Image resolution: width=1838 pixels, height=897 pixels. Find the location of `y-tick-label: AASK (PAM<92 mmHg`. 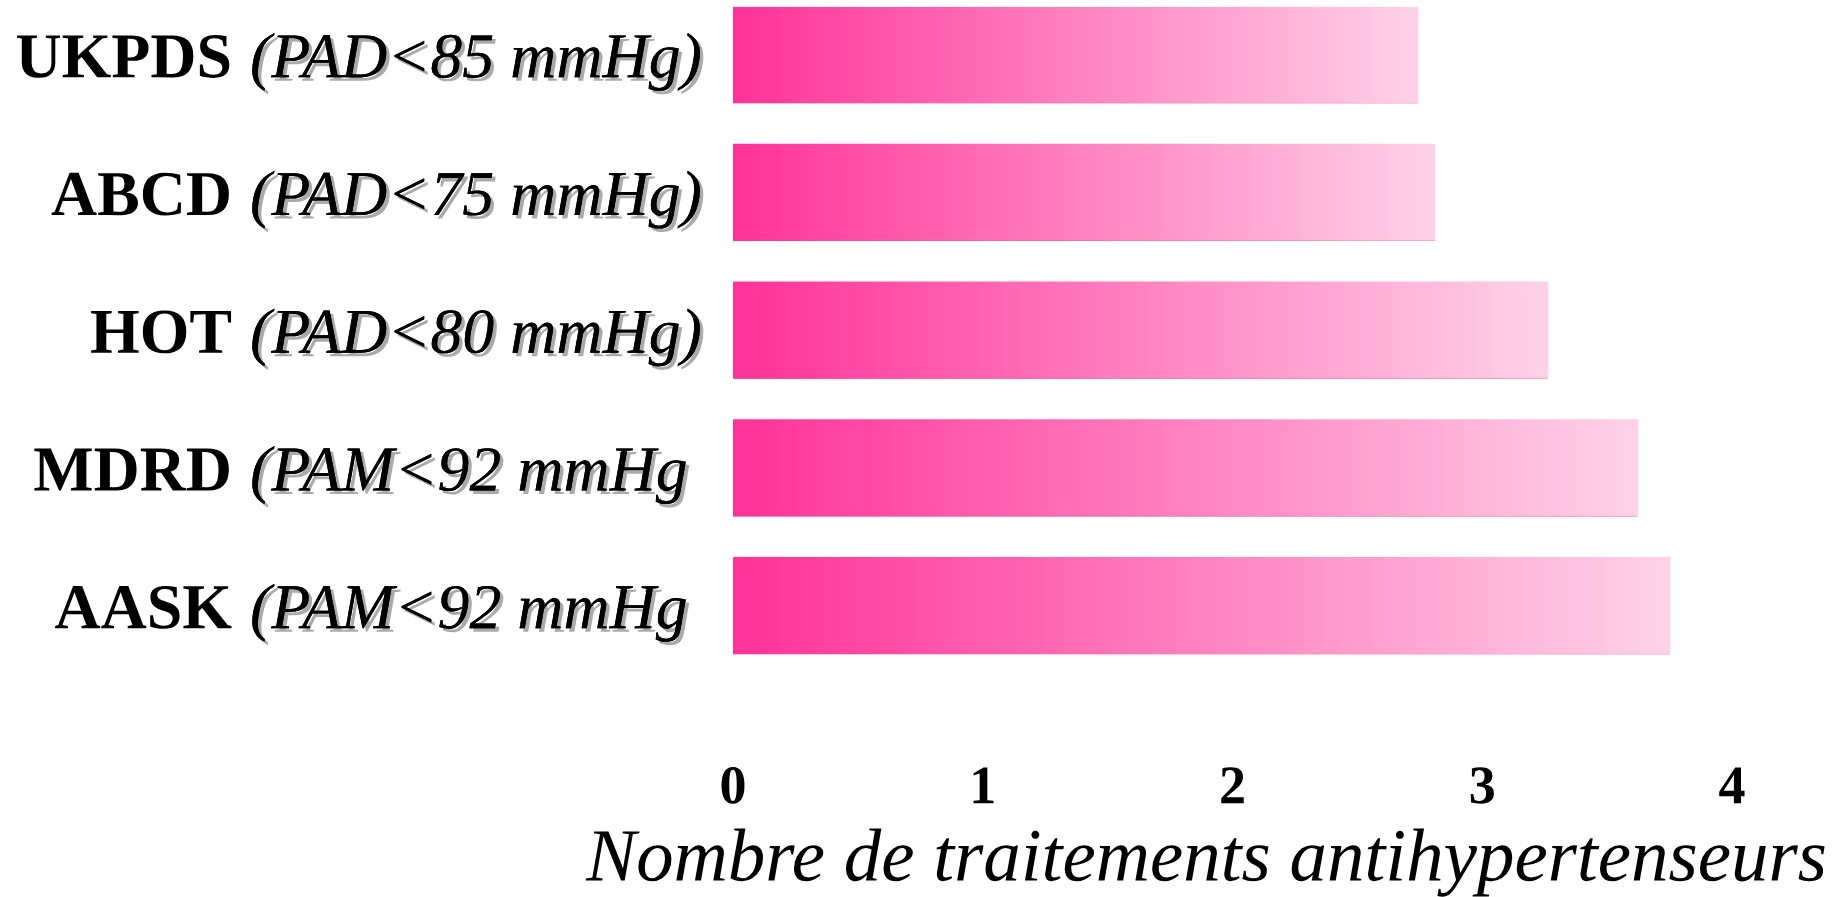

y-tick-label: AASK (PAM<92 mmHg is located at coordinates (372, 614).